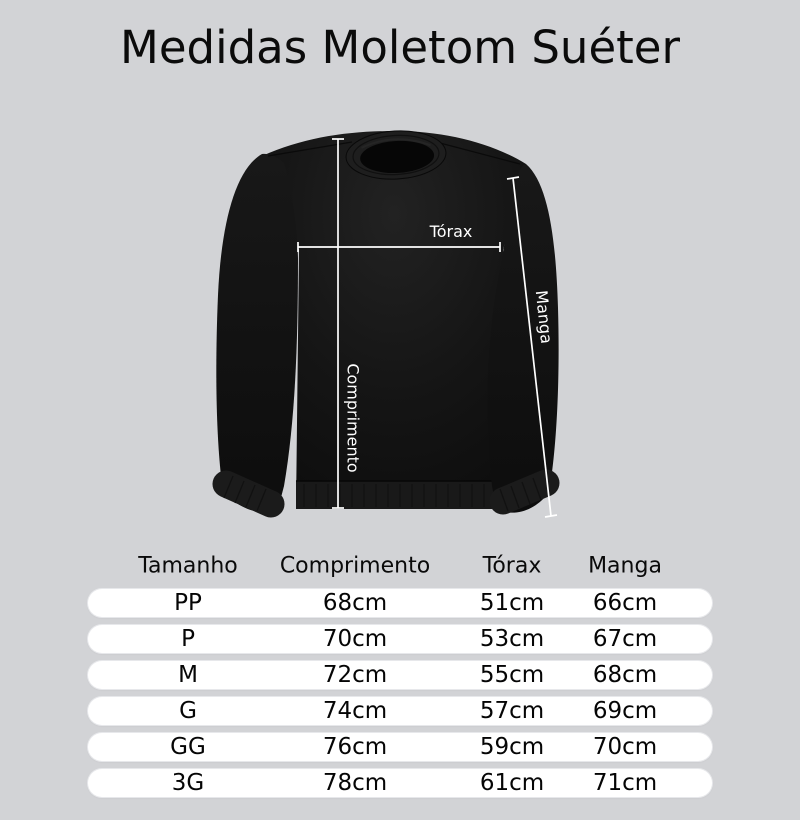 This screenshot has width=800, height=820. Describe the element at coordinates (188, 566) in the screenshot. I see `header-cell-tamanho: Tamanho` at that location.